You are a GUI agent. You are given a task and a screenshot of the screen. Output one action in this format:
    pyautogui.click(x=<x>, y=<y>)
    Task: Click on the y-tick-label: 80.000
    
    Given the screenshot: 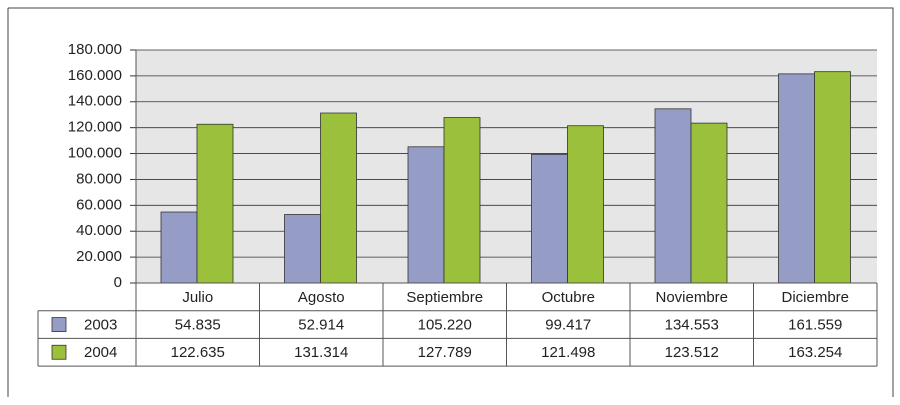 What is the action you would take?
    pyautogui.click(x=99, y=178)
    